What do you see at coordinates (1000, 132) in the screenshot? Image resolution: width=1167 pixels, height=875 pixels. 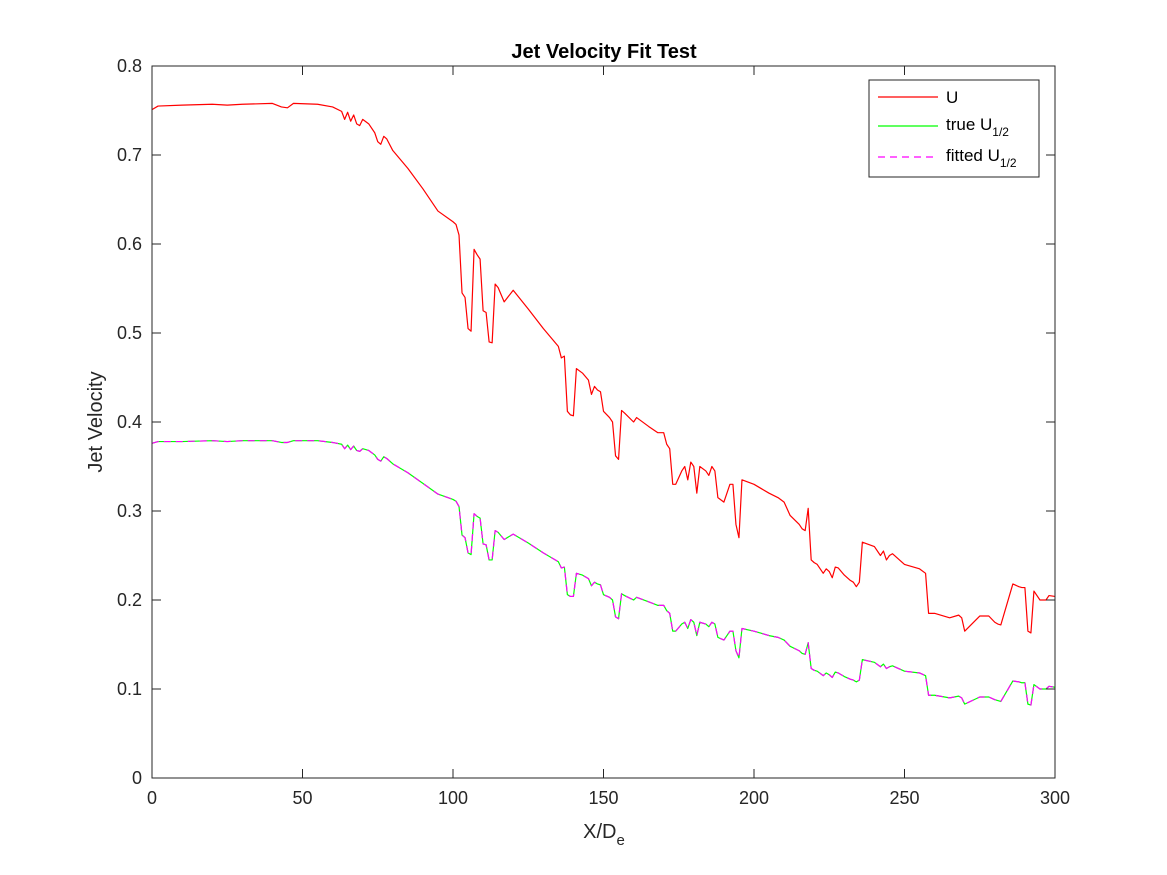 I see `legend-label-true-subscript: 1/2` at bounding box center [1000, 132].